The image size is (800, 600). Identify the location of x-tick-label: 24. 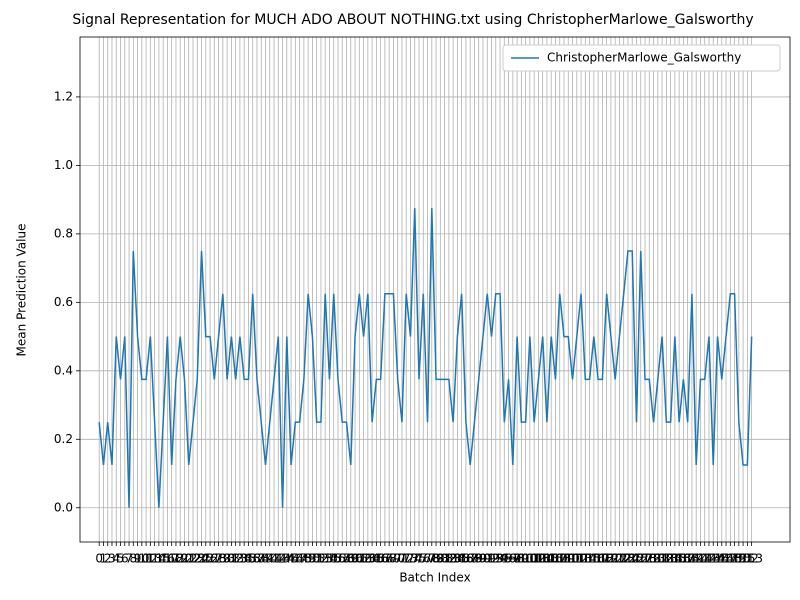
(201, 559).